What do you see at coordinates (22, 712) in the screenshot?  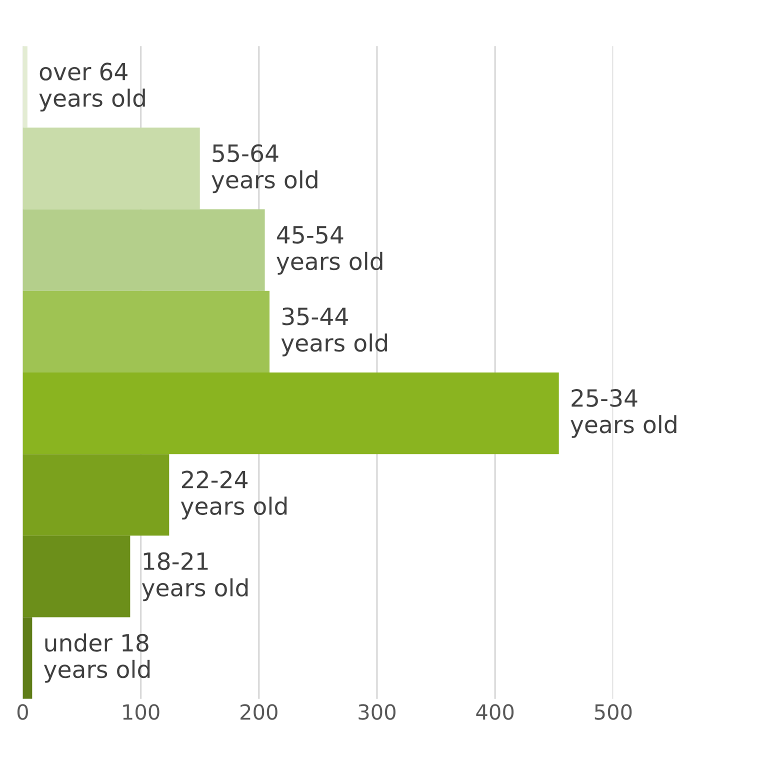 I see `x-tick-label: 0` at bounding box center [22, 712].